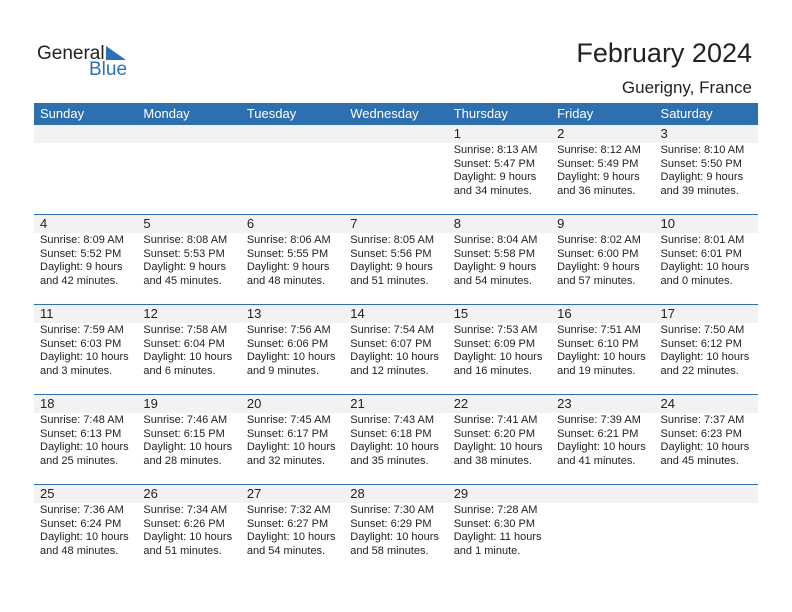  I want to click on sunrise-text: Sunrise: 7:34 AM, so click(185, 510).